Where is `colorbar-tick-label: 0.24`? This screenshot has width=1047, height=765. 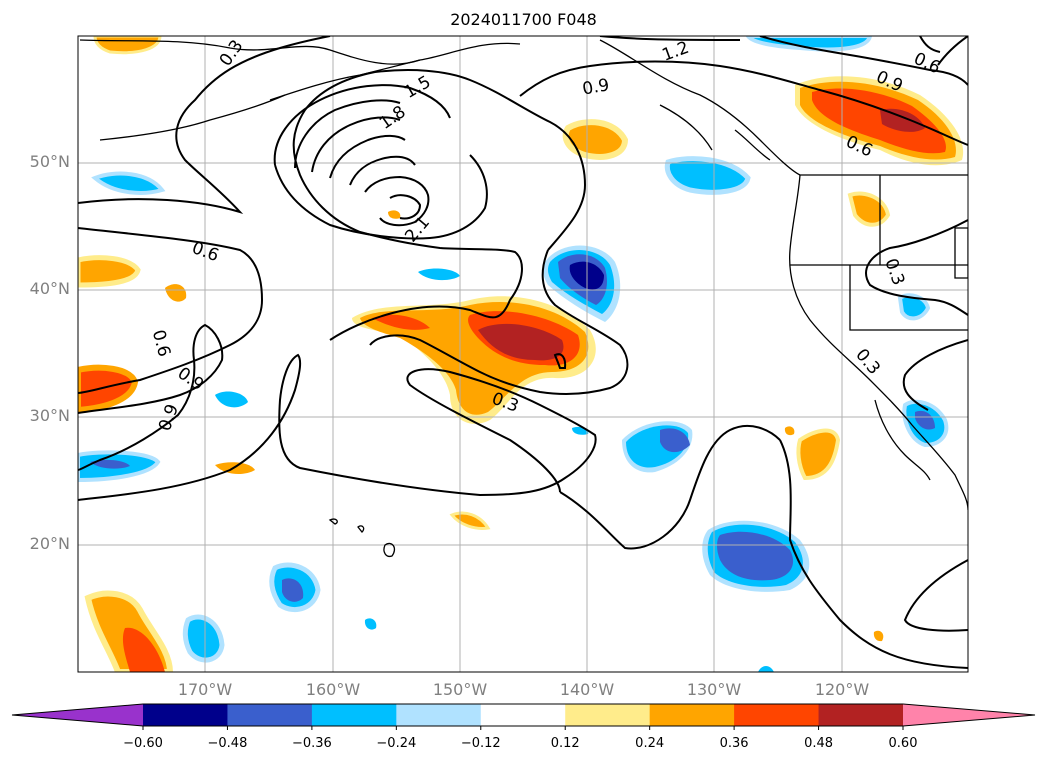
colorbar-tick-label: 0.24 is located at coordinates (650, 743).